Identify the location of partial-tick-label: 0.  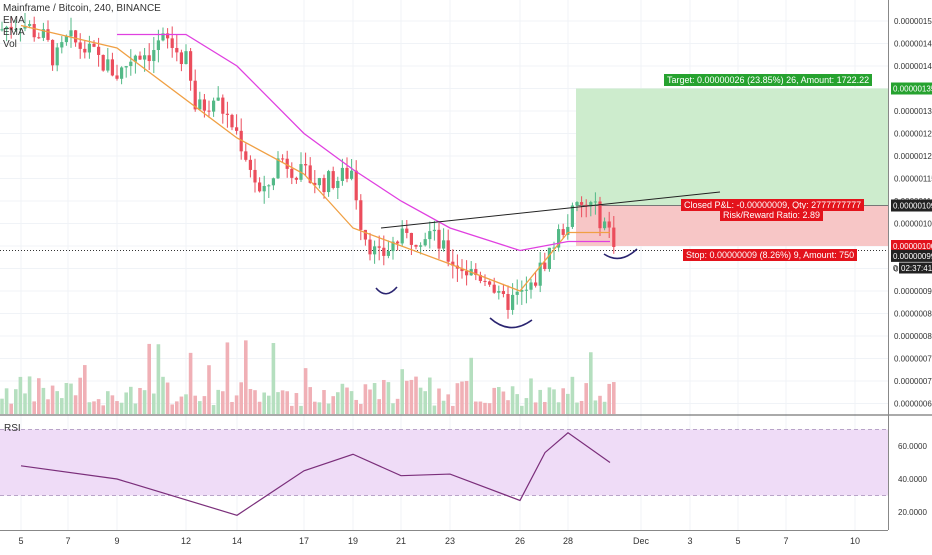
(895, 268).